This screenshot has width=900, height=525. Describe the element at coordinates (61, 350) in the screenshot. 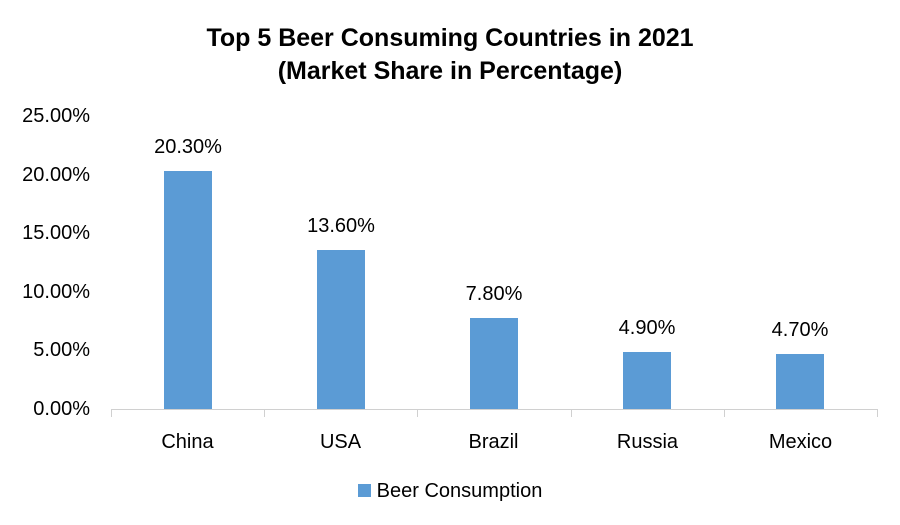

I see `y-tick-label: 5.00%` at that location.